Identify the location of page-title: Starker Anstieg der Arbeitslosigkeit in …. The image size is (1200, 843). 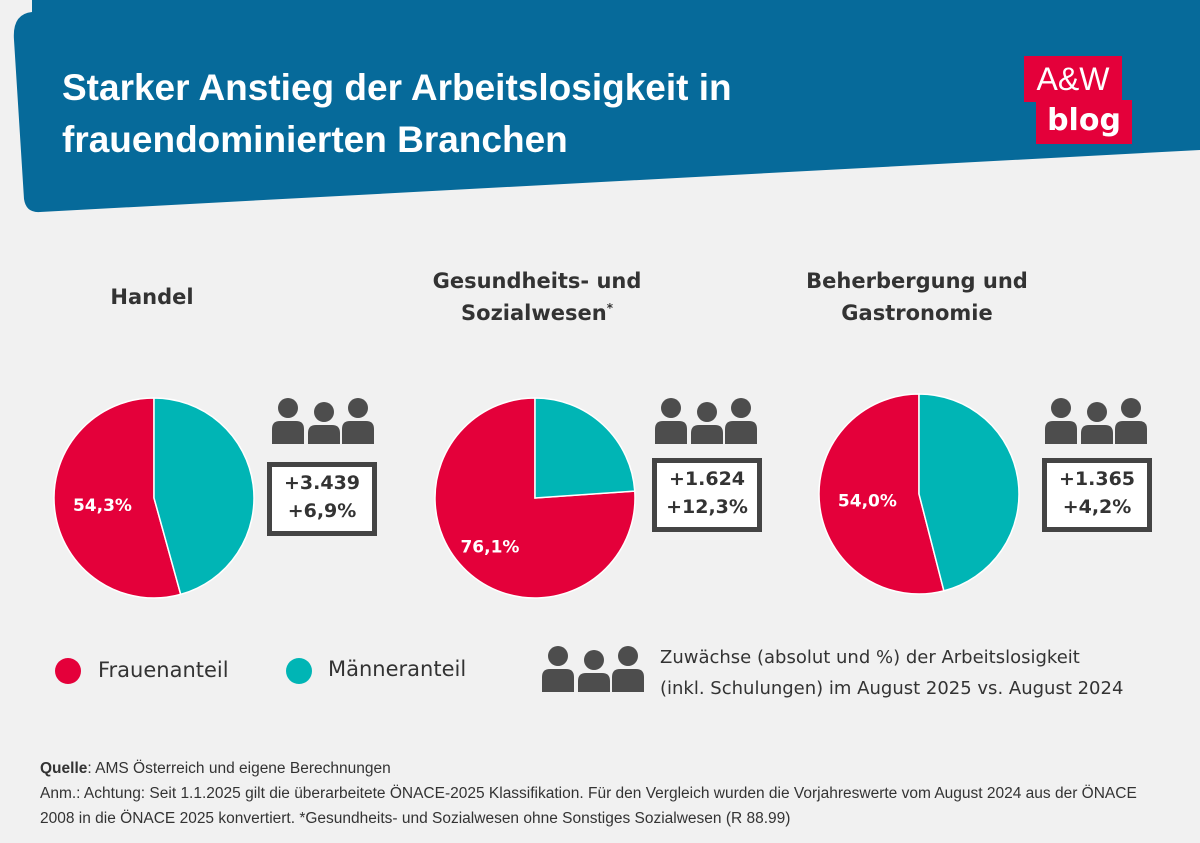
(397, 113).